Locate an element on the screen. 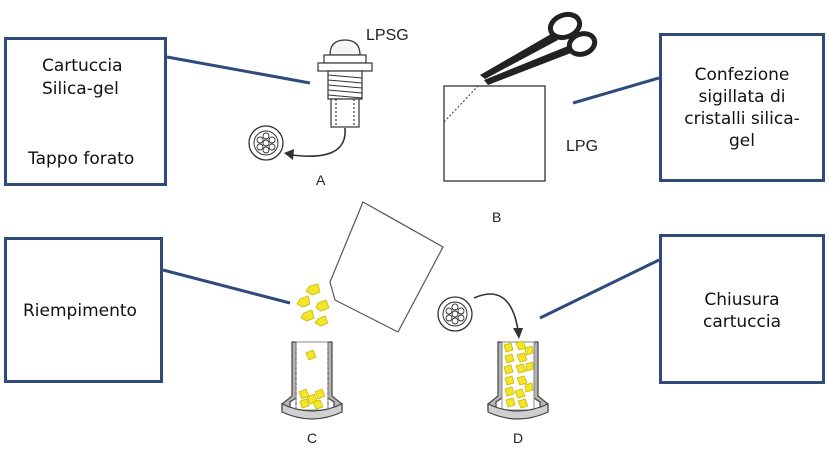 This screenshot has width=829, height=450. callout-closing-line2: cartuccia is located at coordinates (742, 322).